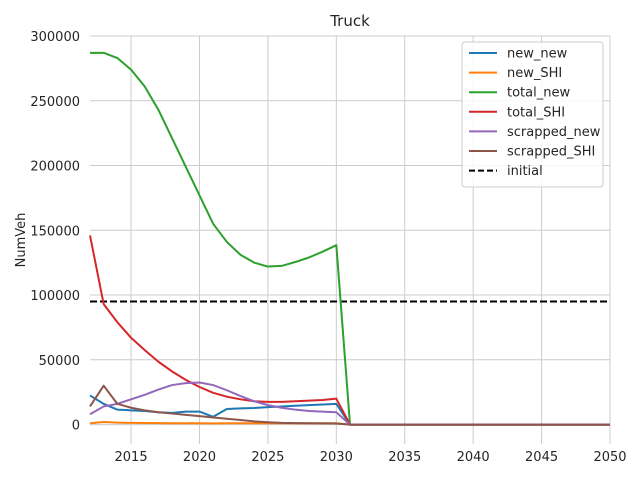 This screenshot has height=480, width=640. What do you see at coordinates (76, 426) in the screenshot?
I see `y-tick-label: 0` at bounding box center [76, 426].